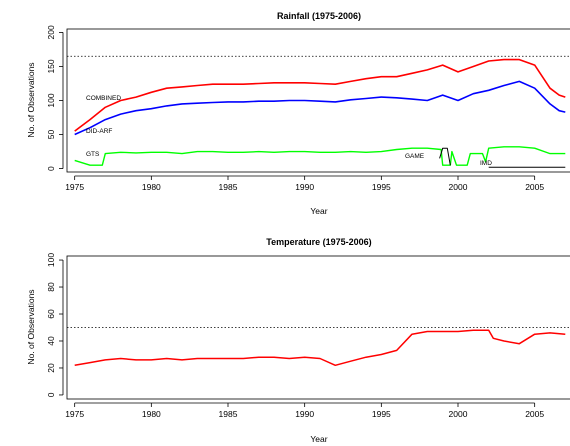 The width and height of the screenshot is (570, 446). What do you see at coordinates (304, 187) in the screenshot?
I see `rainfall-x-tick-label: 1990` at bounding box center [304, 187].